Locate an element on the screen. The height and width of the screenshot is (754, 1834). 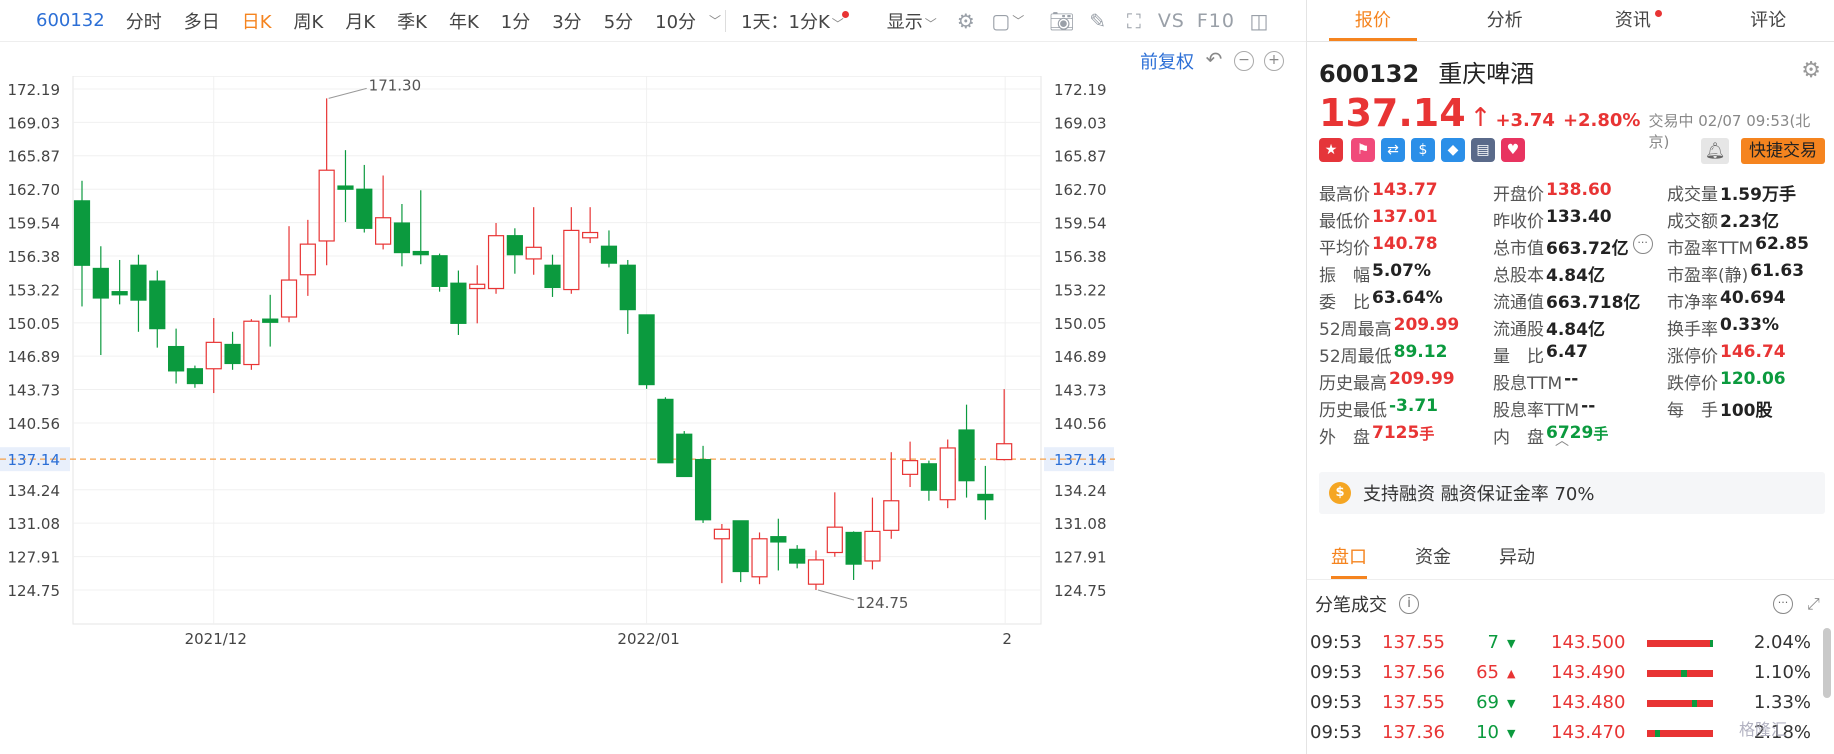
tick-price: 137.36 is located at coordinates (1413, 732).